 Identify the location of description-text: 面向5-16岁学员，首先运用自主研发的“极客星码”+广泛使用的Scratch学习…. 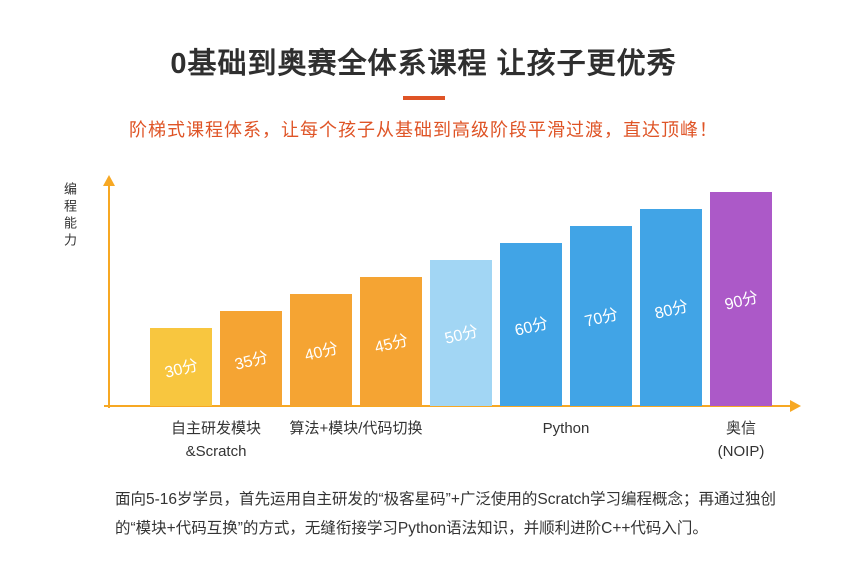
(445, 514).